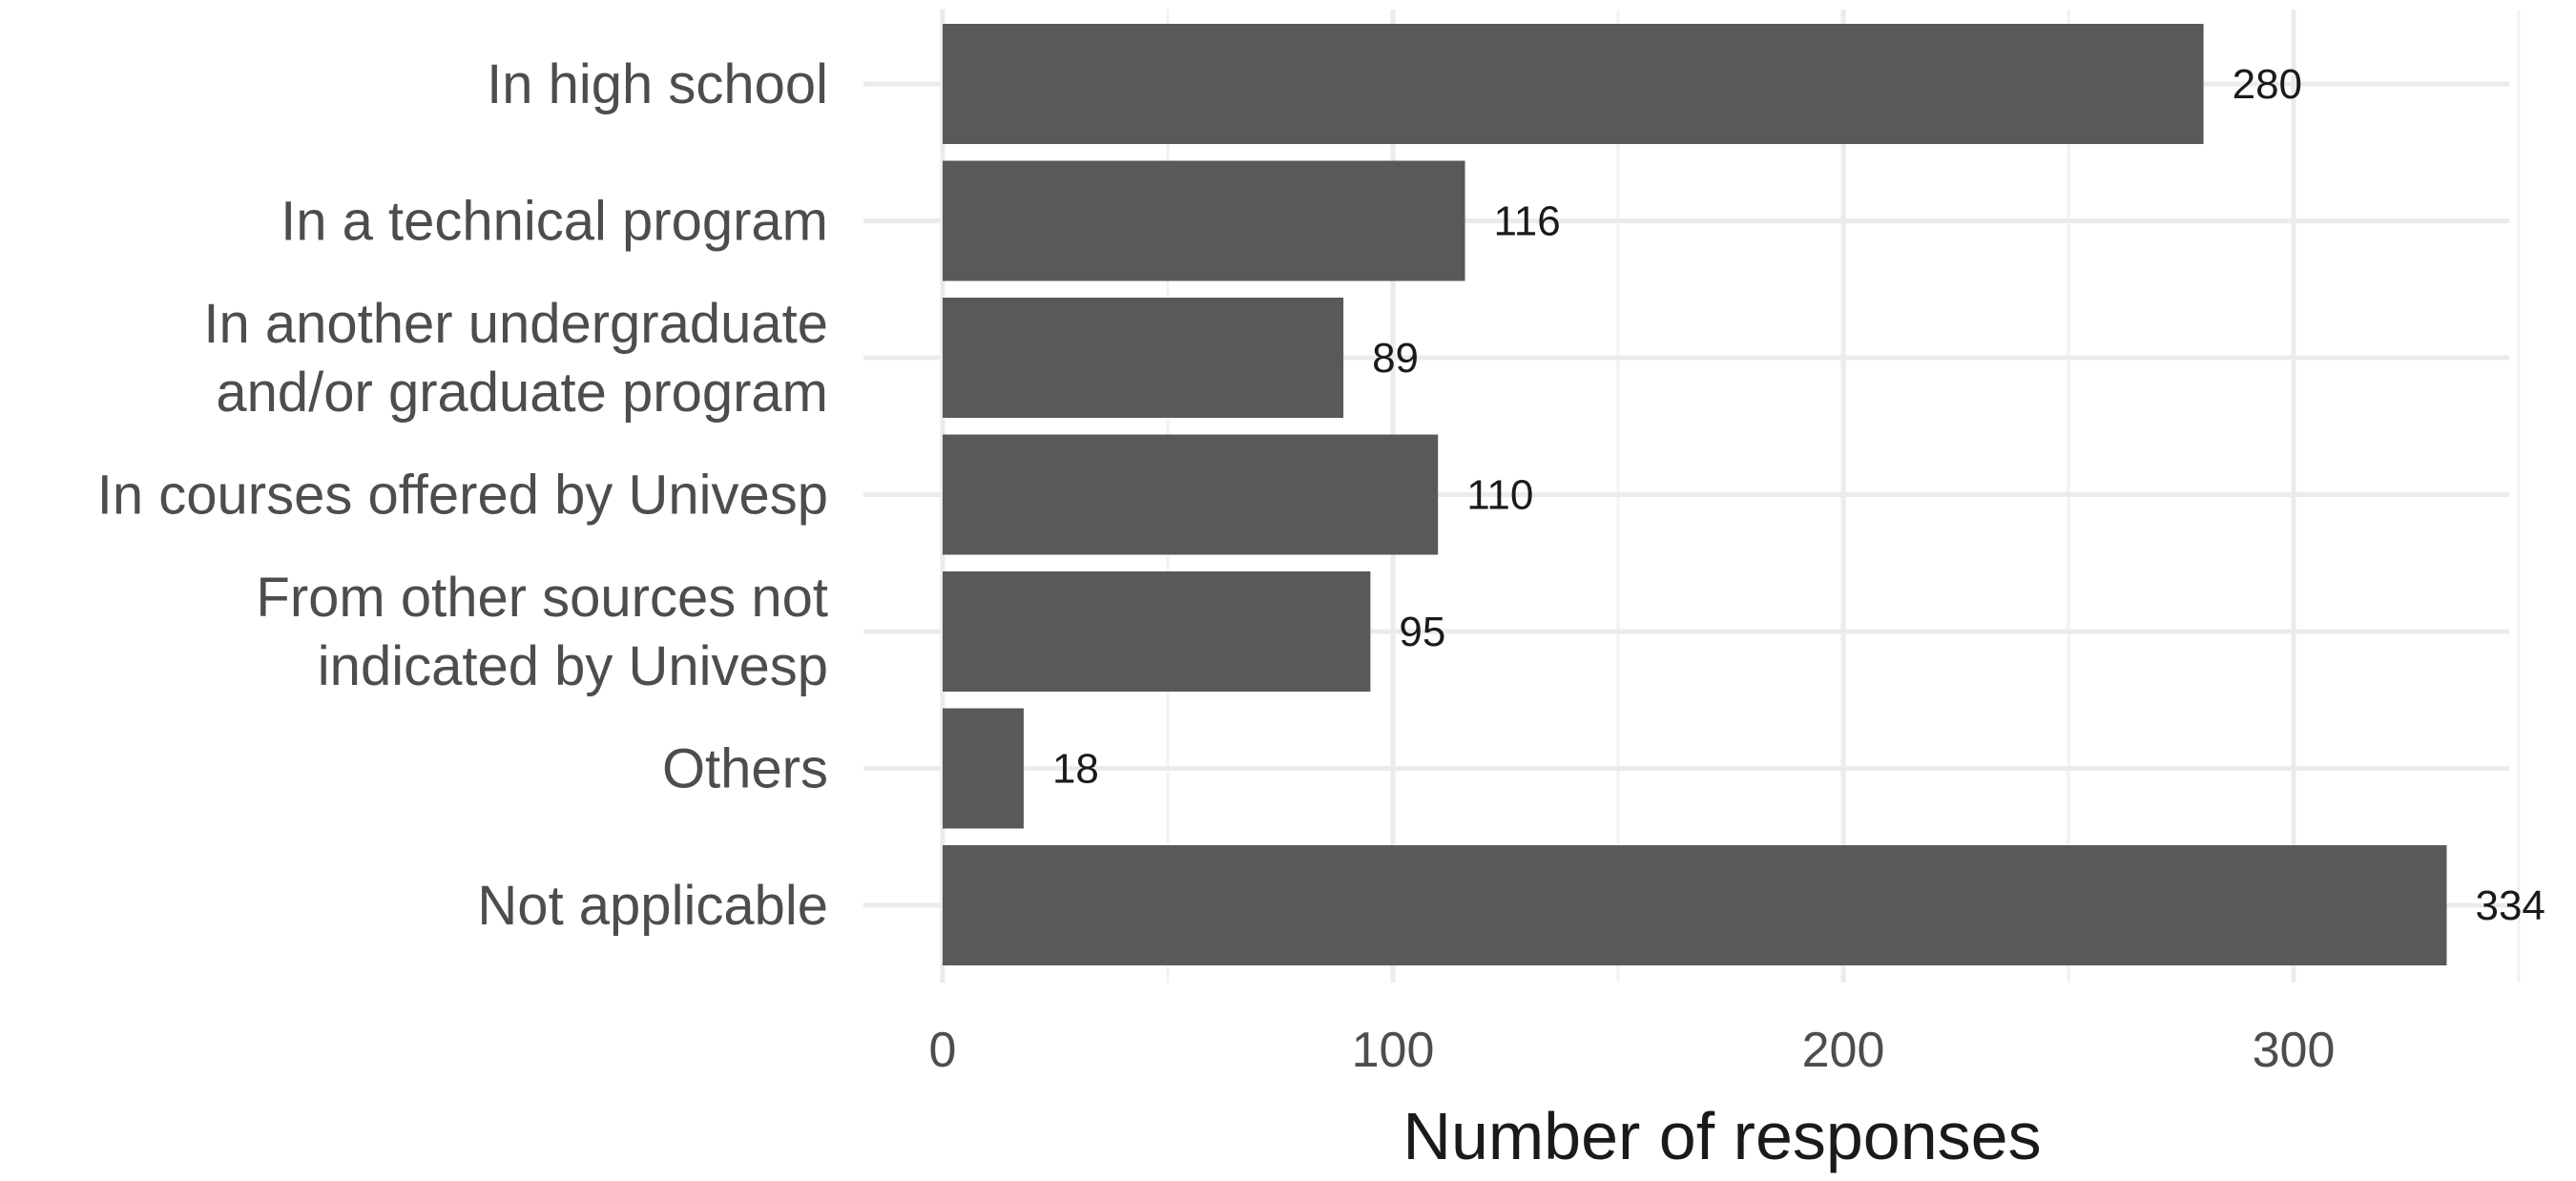 Image resolution: width=2576 pixels, height=1181 pixels. I want to click on x-tick-label: 300, so click(2294, 1050).